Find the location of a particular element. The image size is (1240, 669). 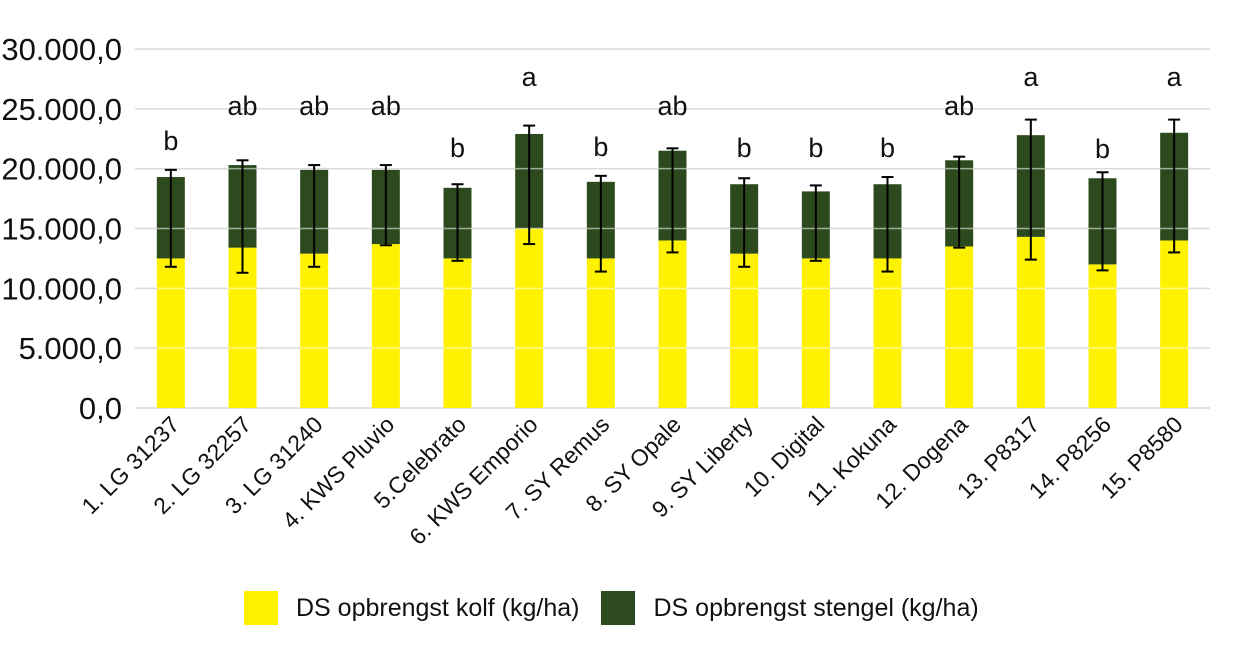

legend-label-stengel: DS opbrengst stengel (kg/ha) is located at coordinates (816, 607).